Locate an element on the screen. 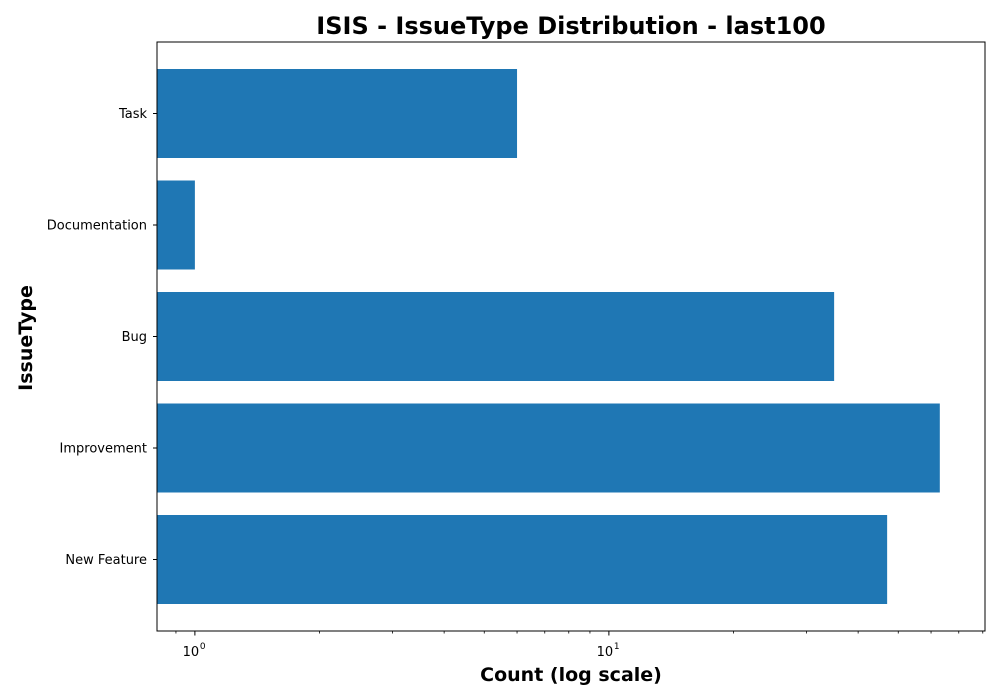 Image resolution: width=1000 pixels, height=700 pixels. x-tick-label-10-pow-1: 10 is located at coordinates (605, 652).